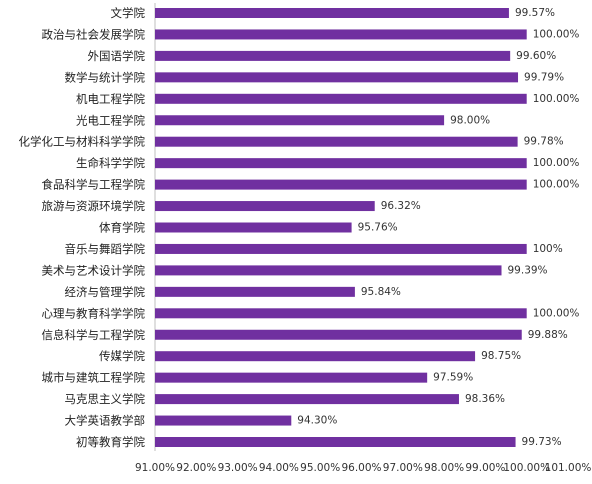 The height and width of the screenshot is (484, 592). I want to click on category-label: 食品科学与工程学院, so click(94, 185).